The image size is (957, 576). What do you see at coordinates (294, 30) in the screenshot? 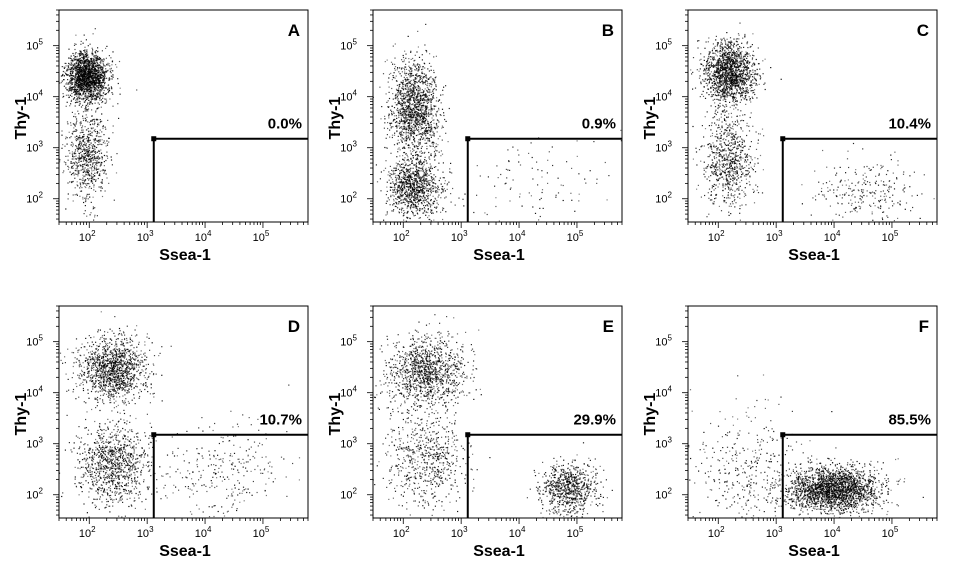
I see `panel-letter-a: A` at bounding box center [294, 30].